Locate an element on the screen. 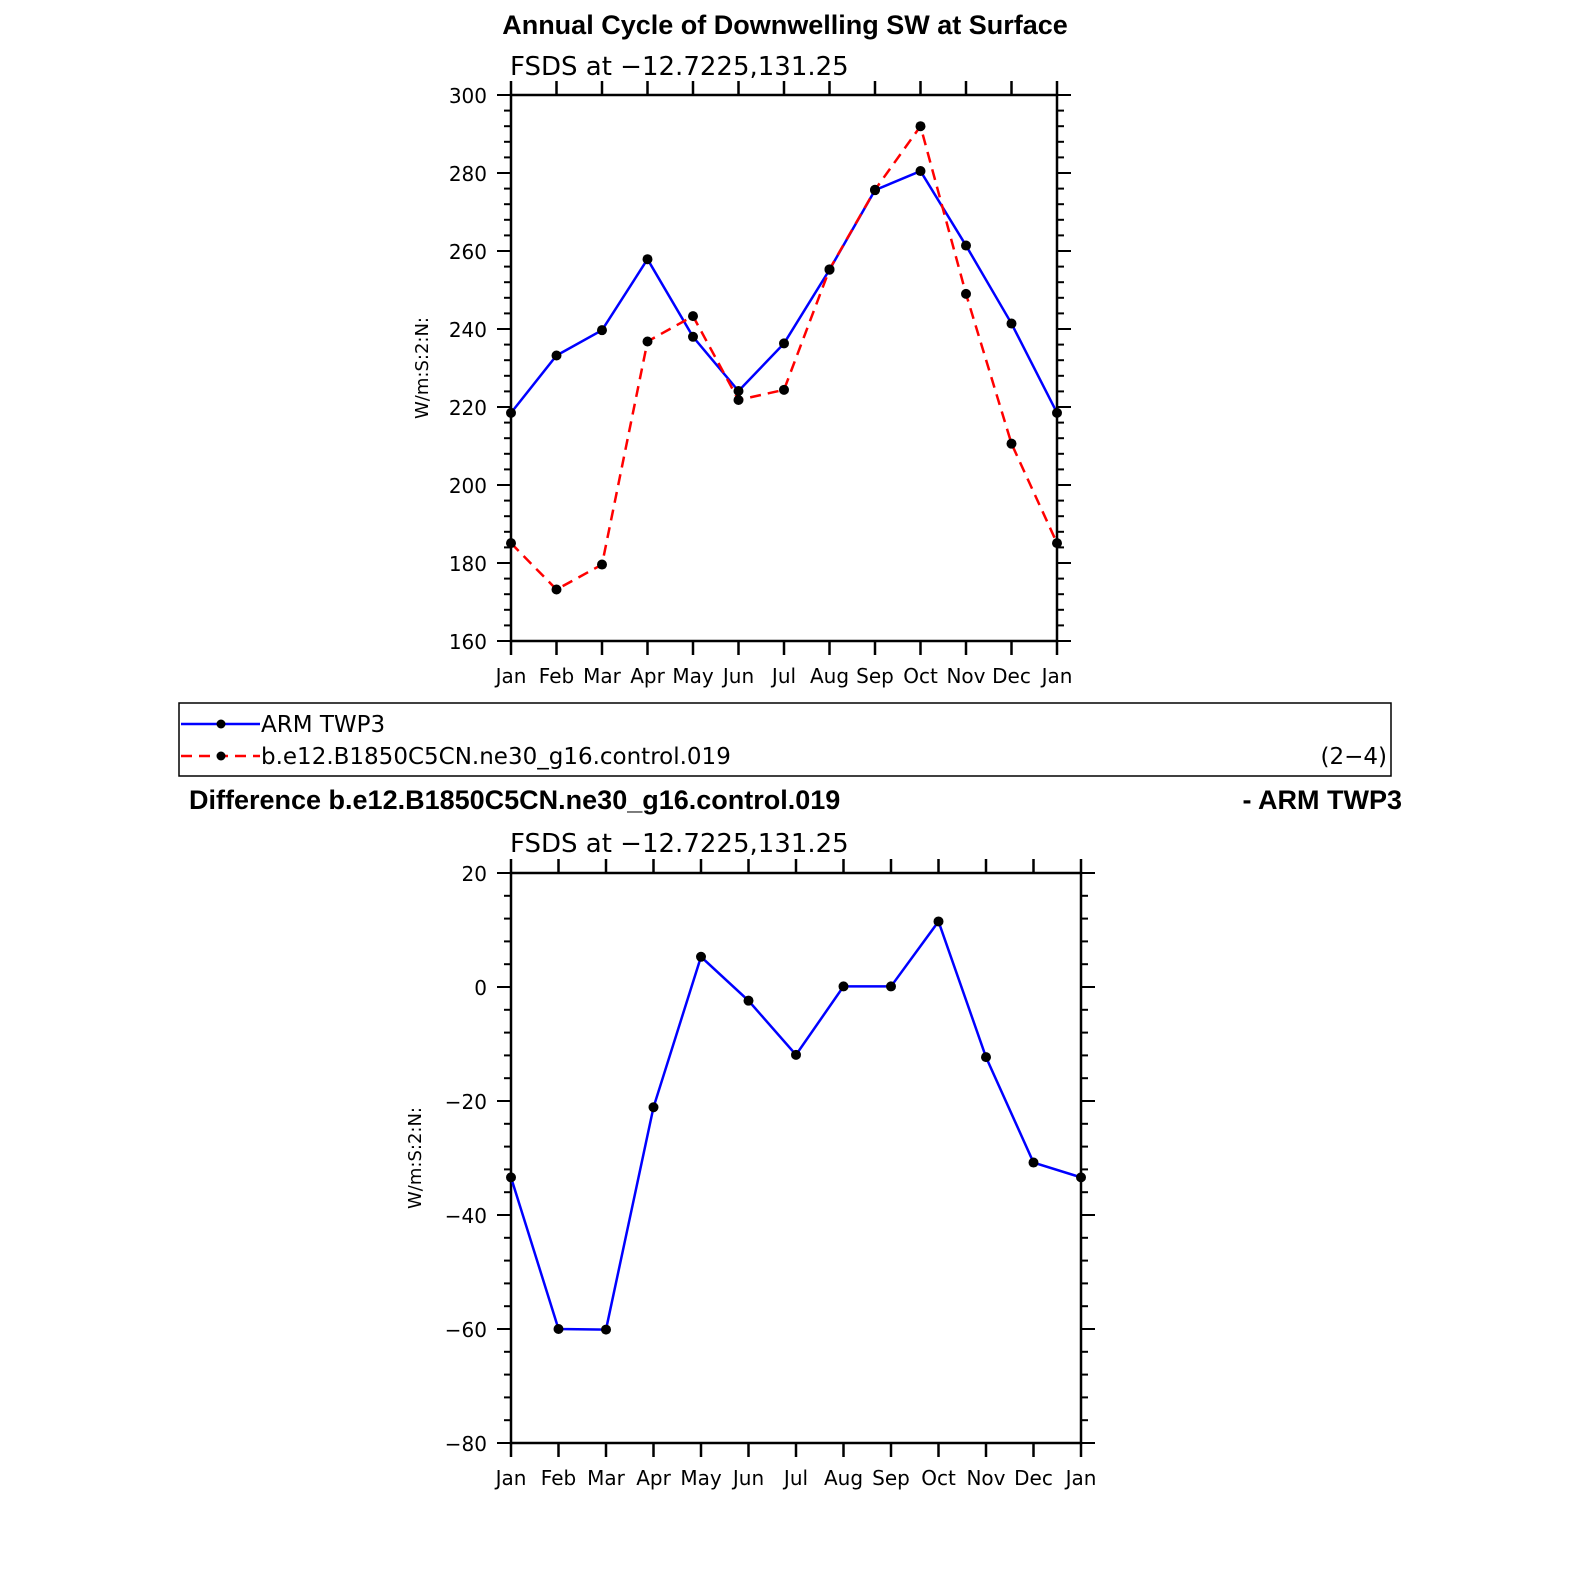  legend-marker-arm is located at coordinates (221, 724).